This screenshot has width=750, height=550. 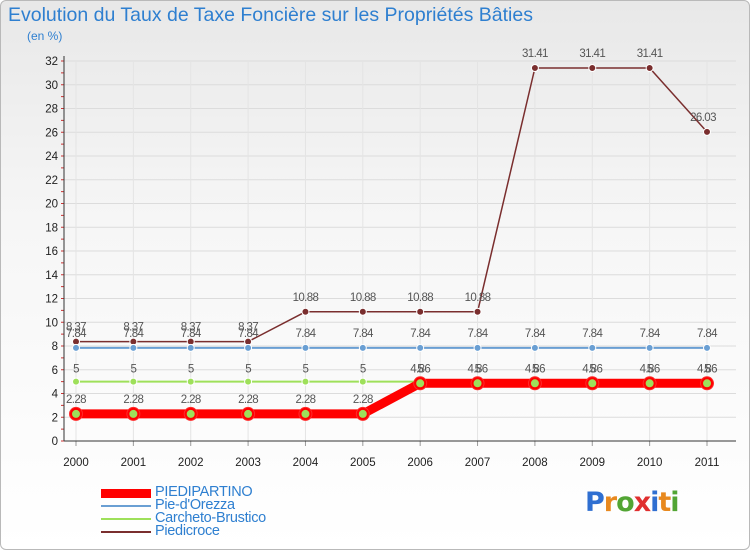 What do you see at coordinates (51, 323) in the screenshot?
I see `y-tick-label: 10` at bounding box center [51, 323].